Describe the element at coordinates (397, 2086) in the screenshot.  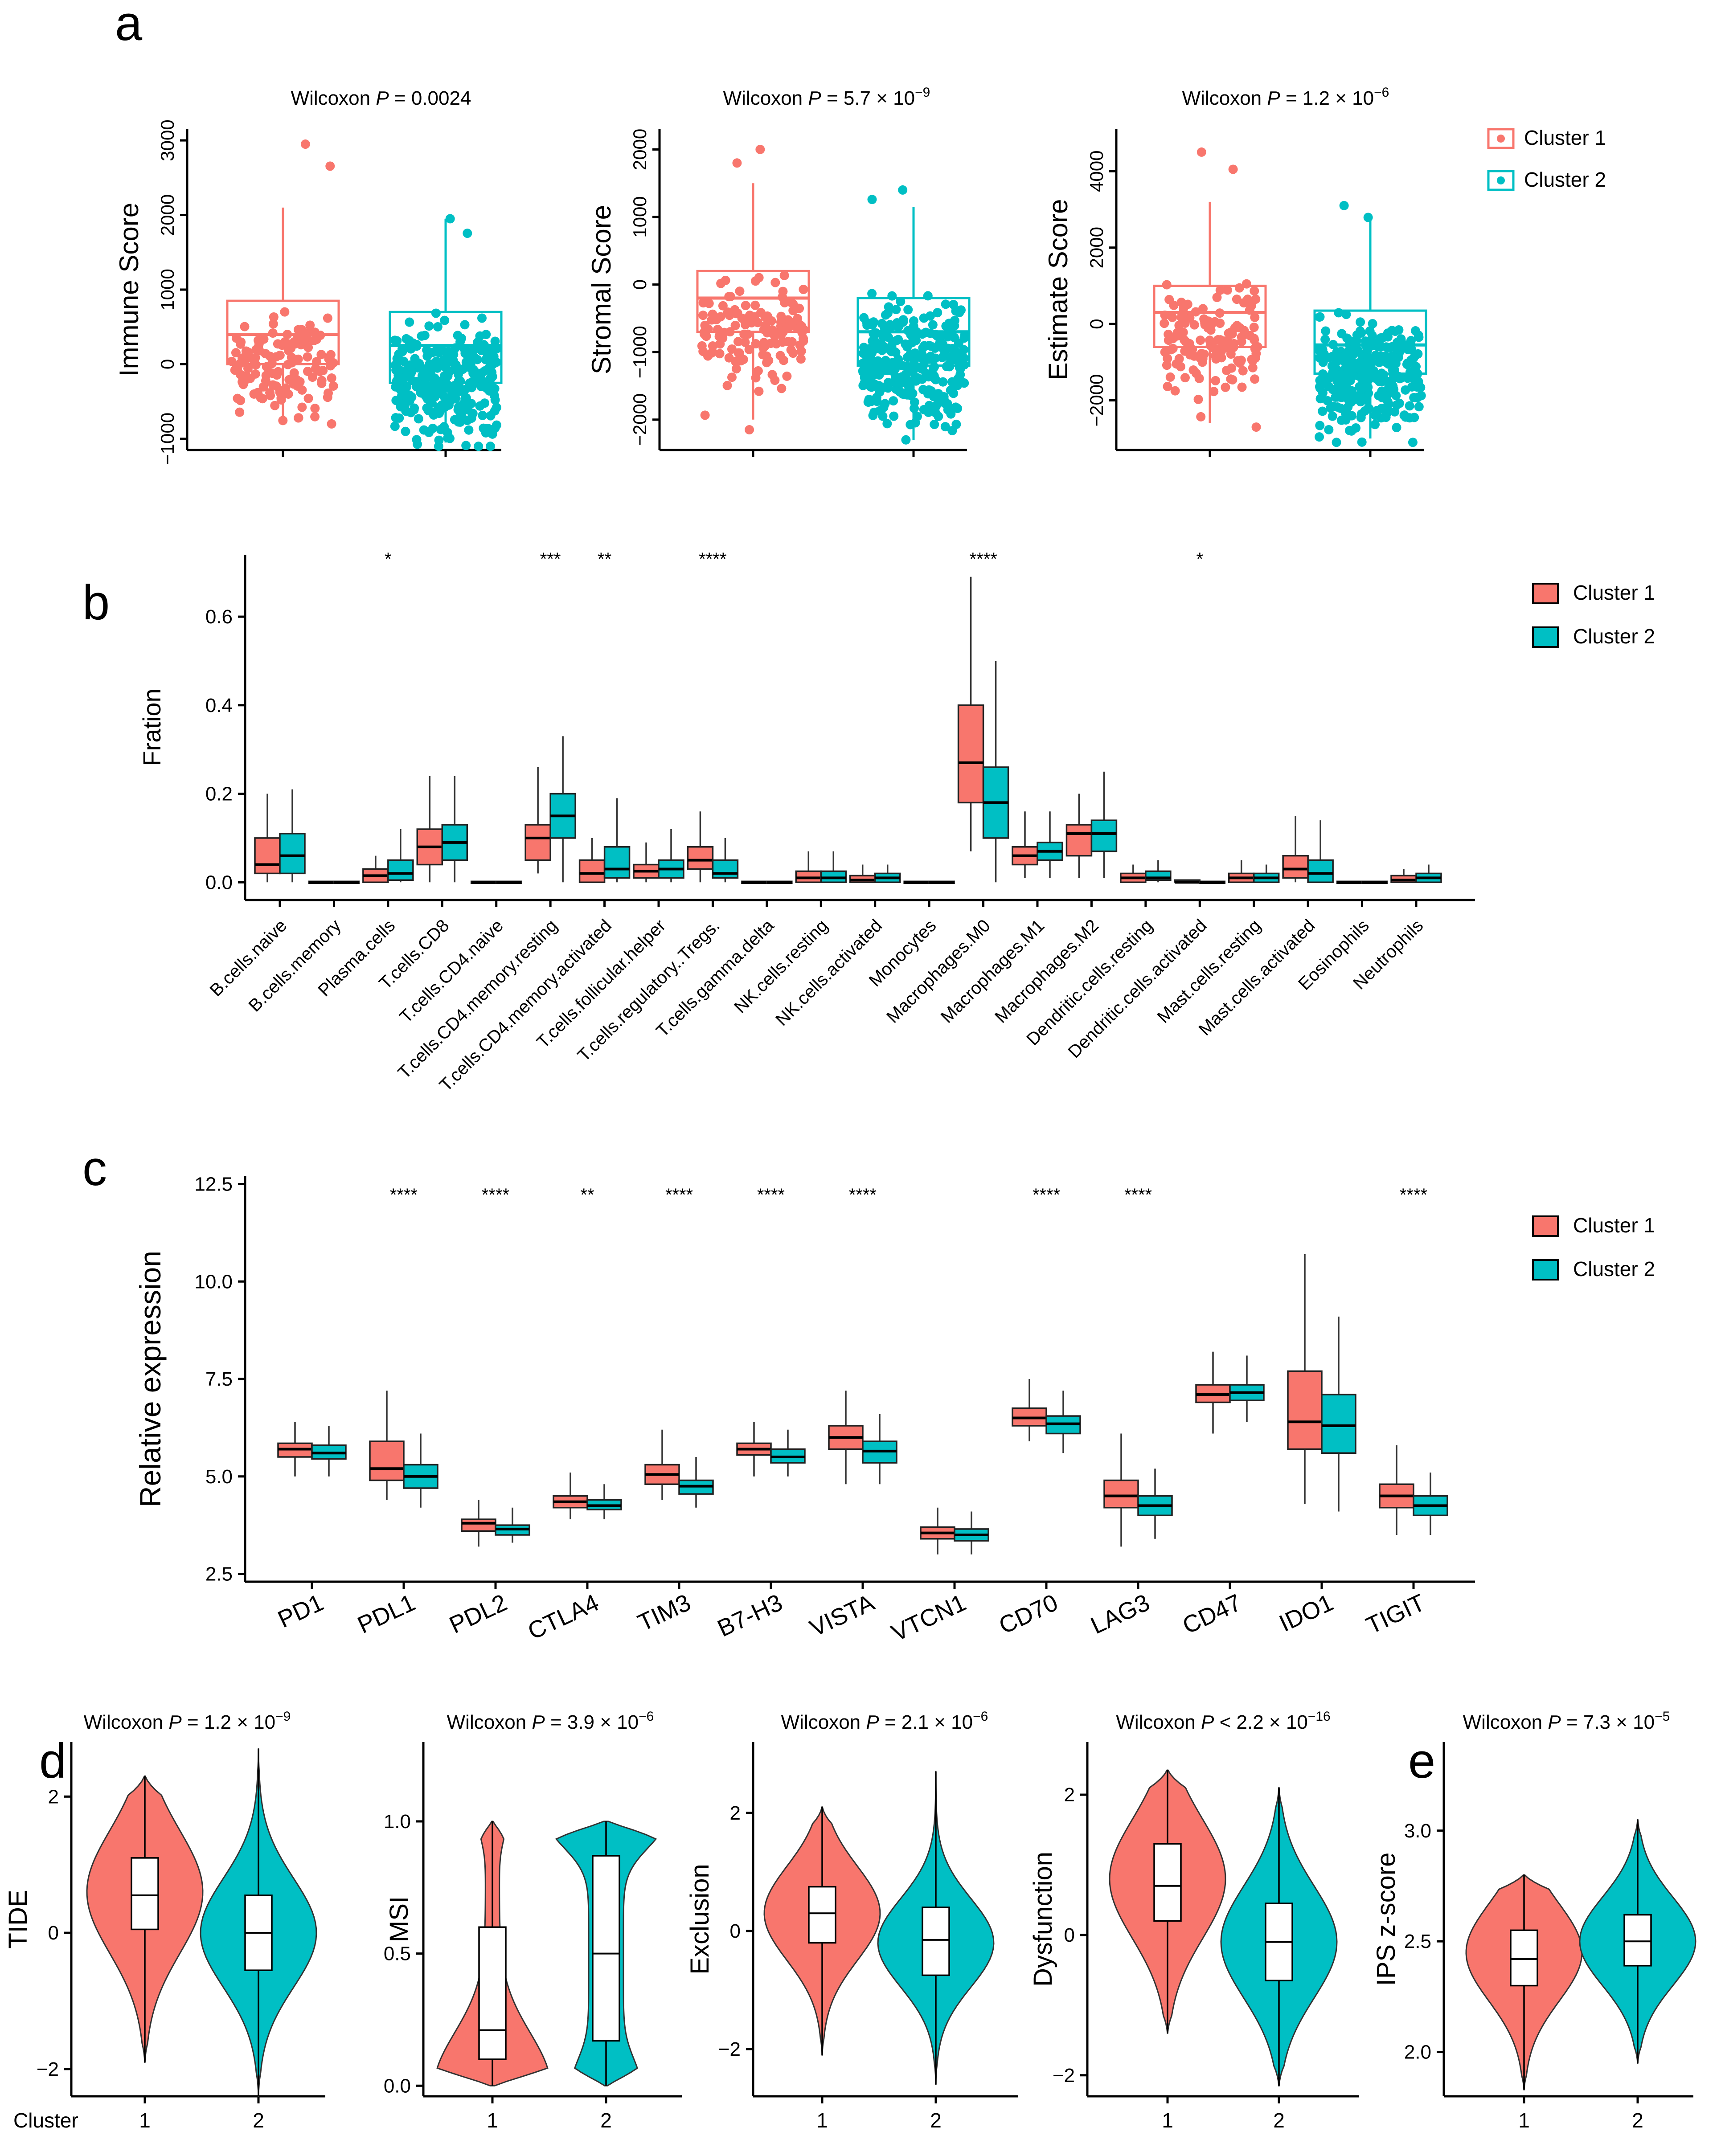
I see `y-tick-label-d2-0: 0.0` at that location.